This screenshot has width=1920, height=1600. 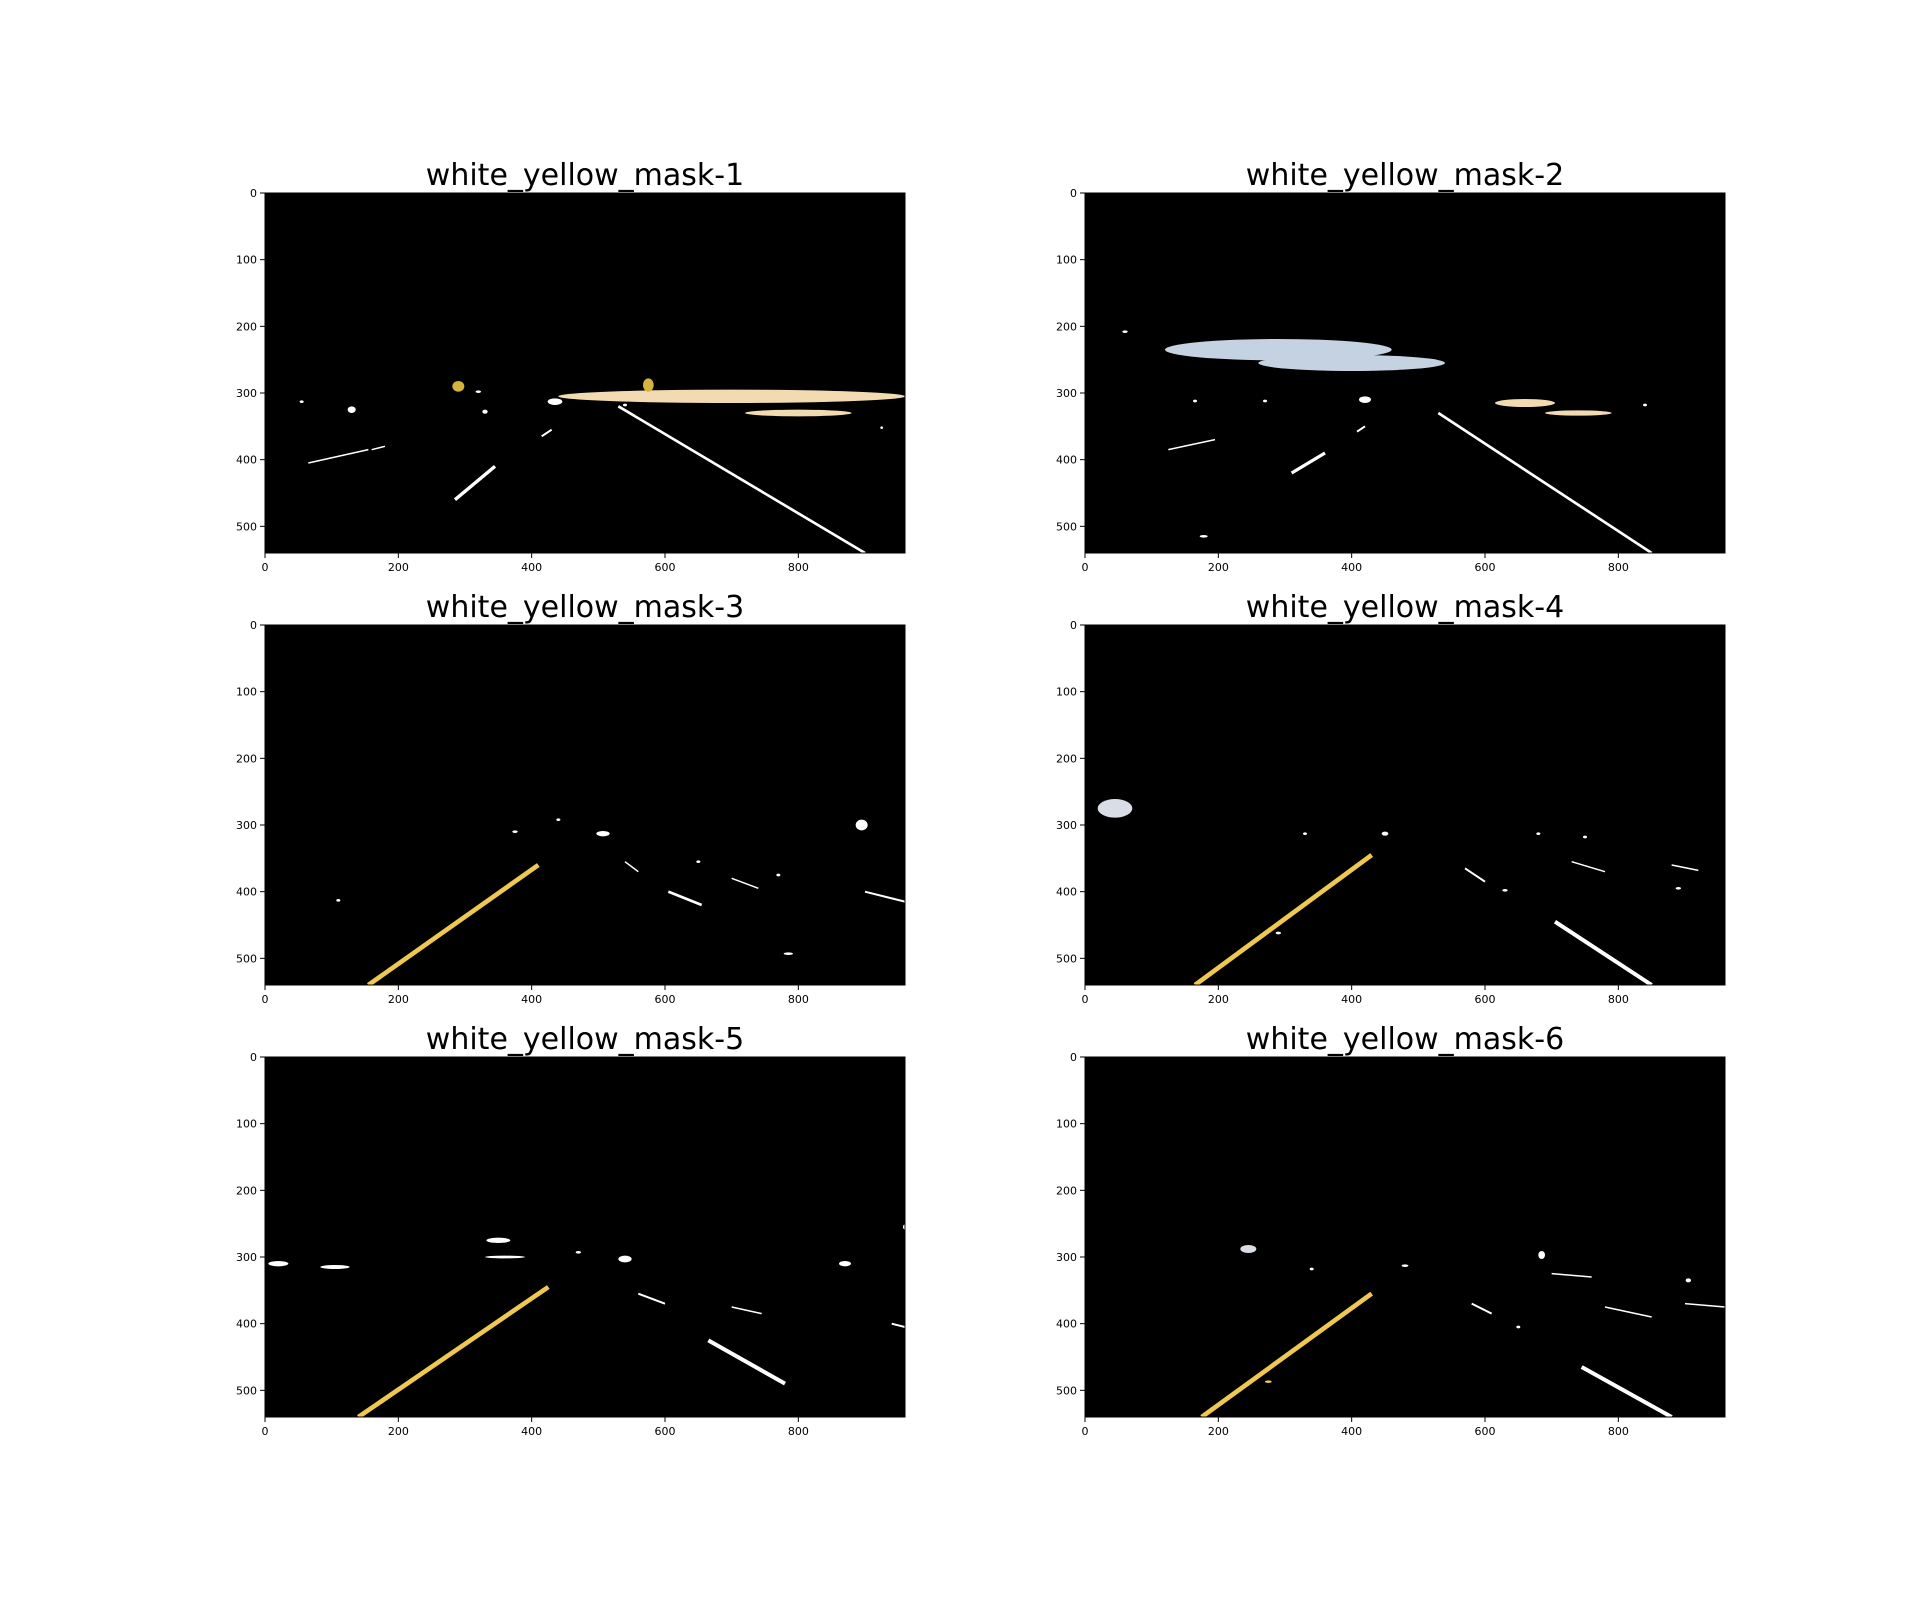 I want to click on panel-title: white_yellow_mask-3, so click(x=585, y=607).